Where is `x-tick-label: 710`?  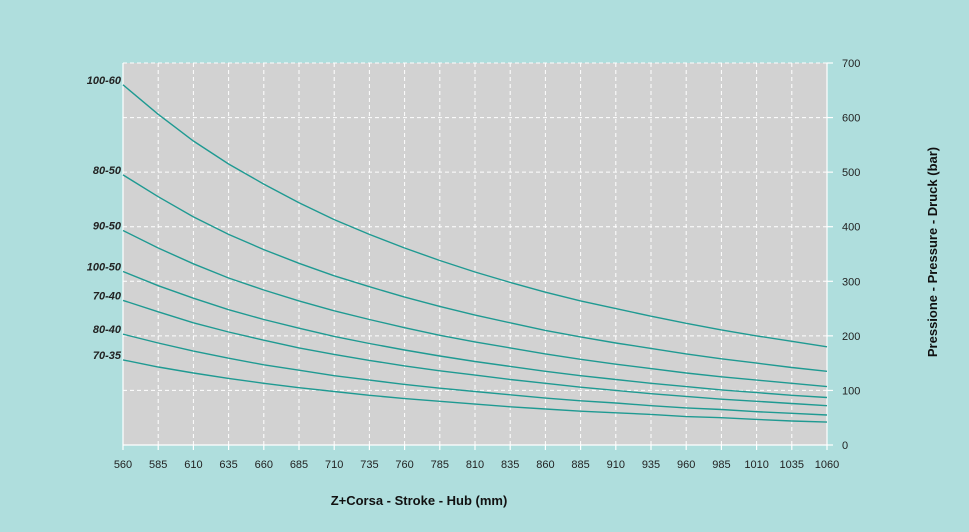 x-tick-label: 710 is located at coordinates (334, 465).